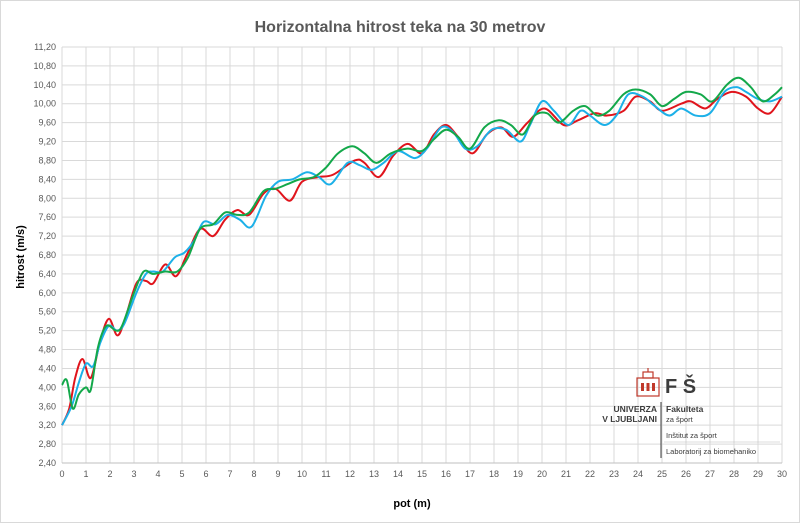 Image resolution: width=800 pixels, height=523 pixels. Describe the element at coordinates (782, 474) in the screenshot. I see `x-tick-label: 30` at that location.